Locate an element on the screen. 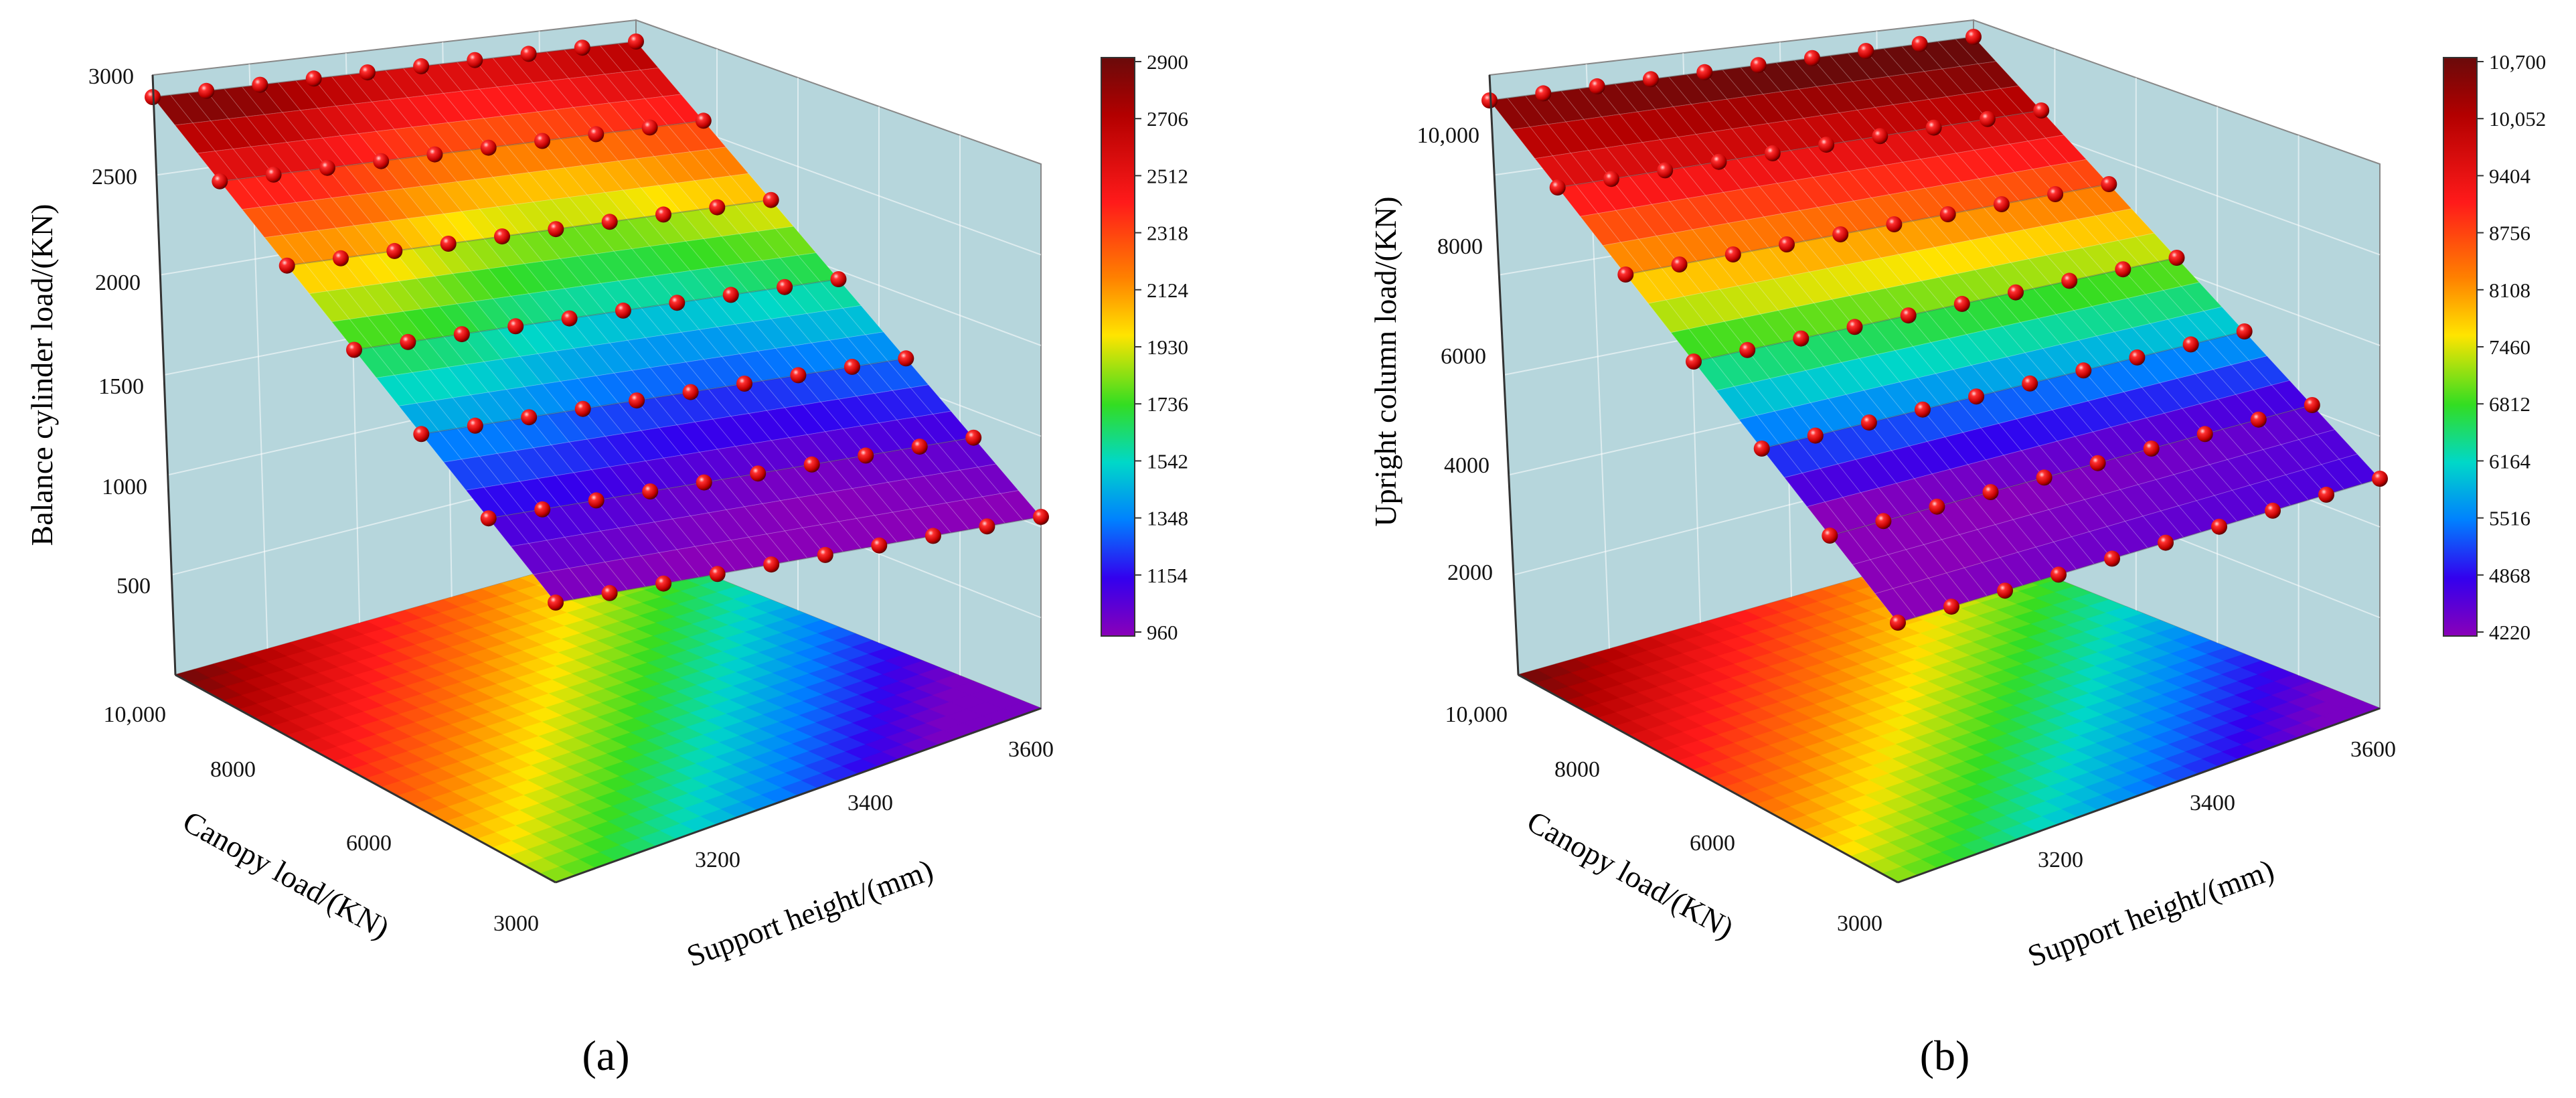 This screenshot has width=2576, height=1098. colorbar-tick-label: 2706 is located at coordinates (1168, 119).